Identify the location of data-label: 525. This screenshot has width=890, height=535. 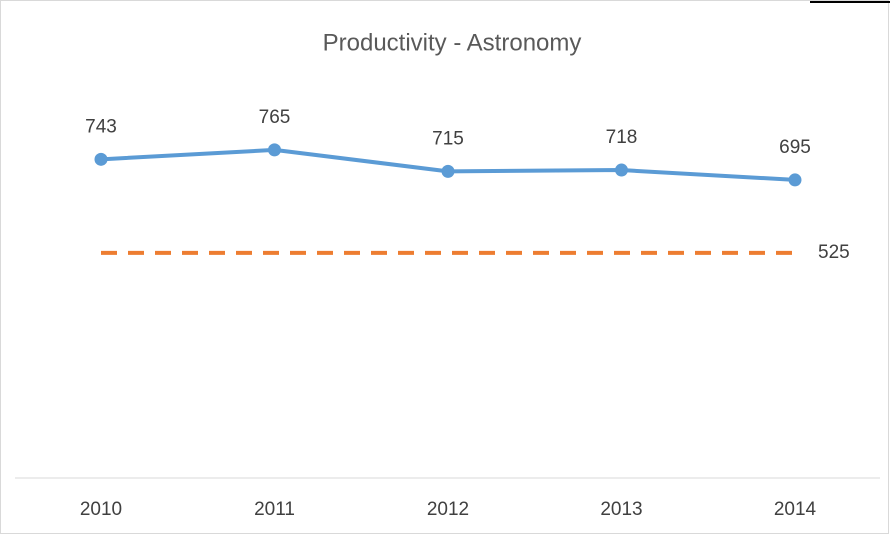
(834, 252).